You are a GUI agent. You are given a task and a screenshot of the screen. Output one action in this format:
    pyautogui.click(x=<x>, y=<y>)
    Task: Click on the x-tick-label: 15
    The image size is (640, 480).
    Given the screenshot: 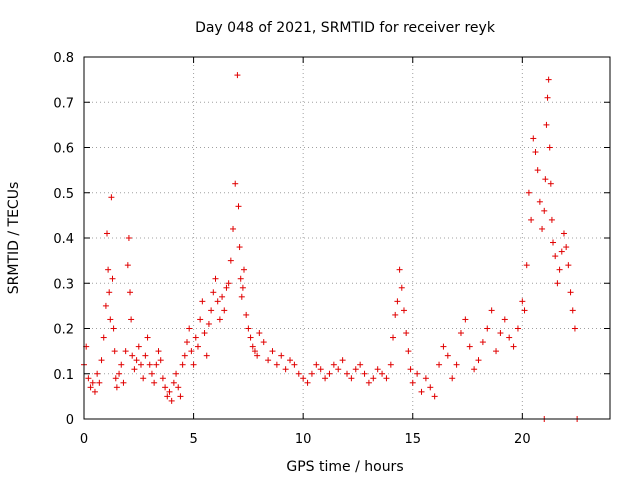 What is the action you would take?
    pyautogui.click(x=412, y=439)
    